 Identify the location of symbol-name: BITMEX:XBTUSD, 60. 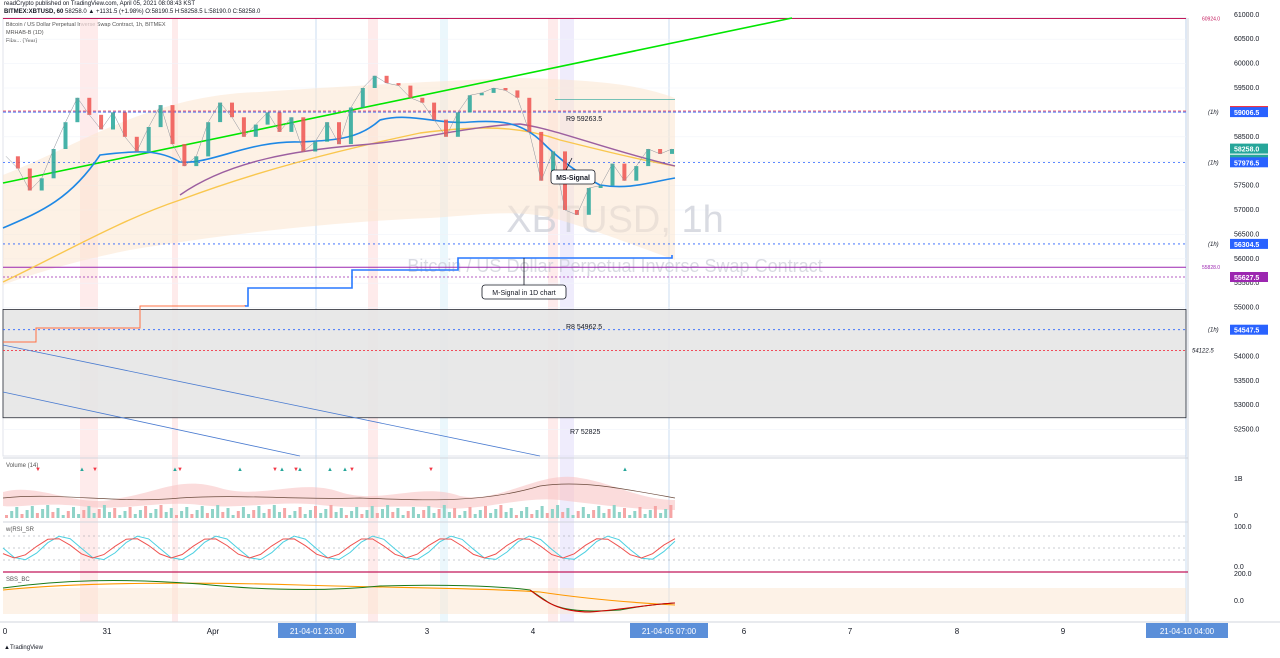
(34, 12).